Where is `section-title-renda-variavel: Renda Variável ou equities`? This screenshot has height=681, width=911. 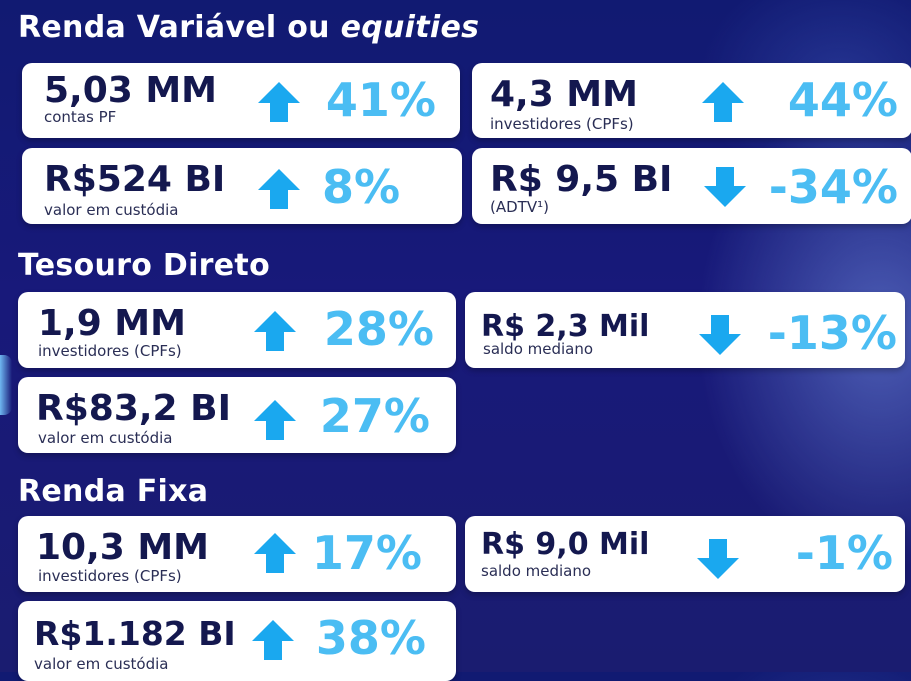
section-title-renda-variavel: Renda Variável ou equities is located at coordinates (248, 27).